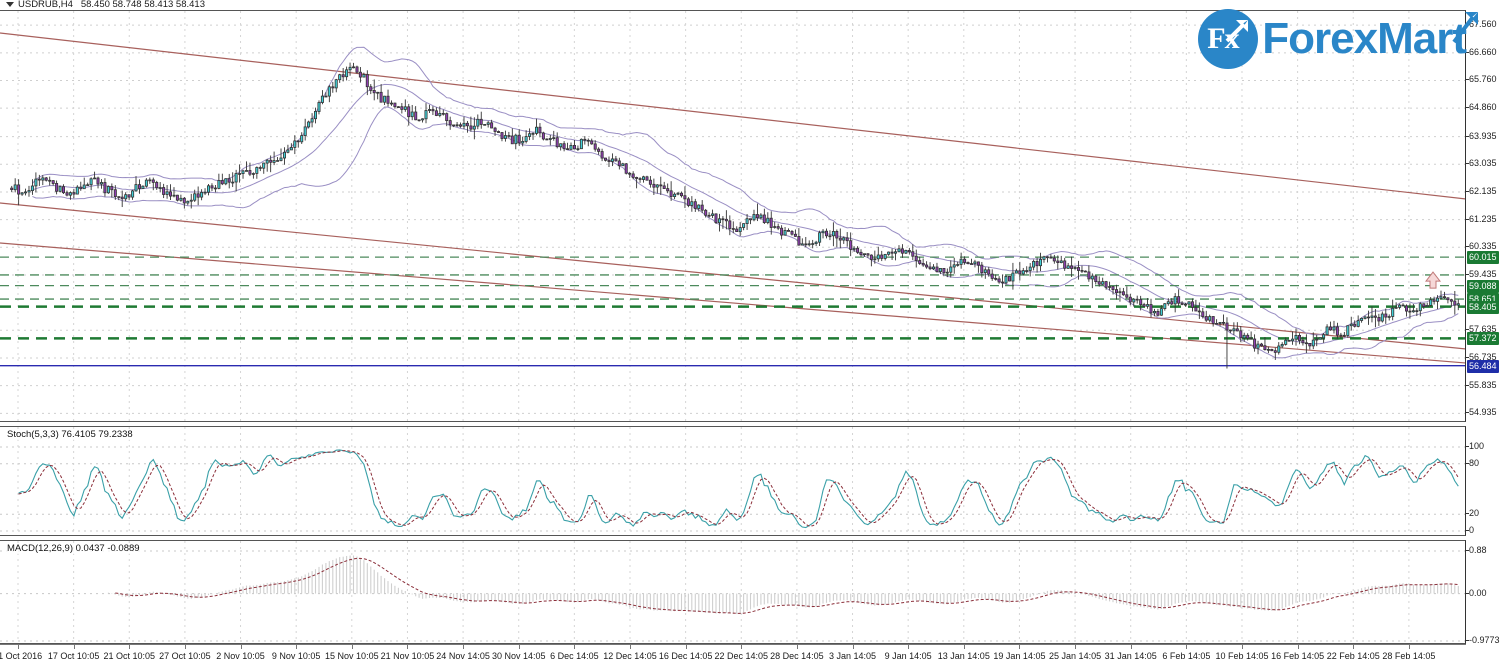 The height and width of the screenshot is (669, 1500). I want to click on time-label: 15 Nov 10:05, so click(352, 656).